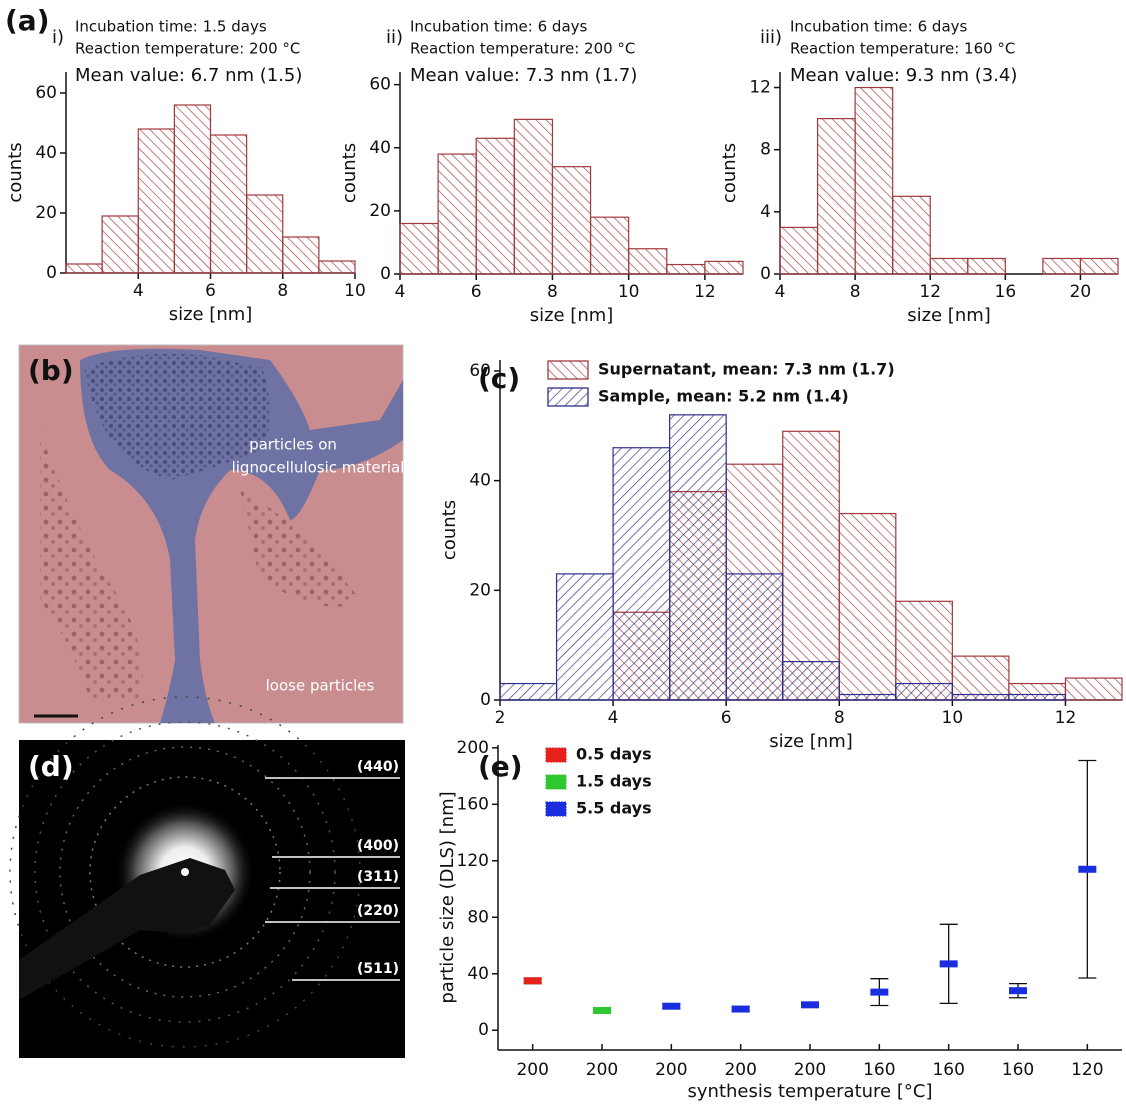 Image resolution: width=1126 pixels, height=1110 pixels. What do you see at coordinates (765, 212) in the screenshot?
I see `y-tick-label: 4` at bounding box center [765, 212].